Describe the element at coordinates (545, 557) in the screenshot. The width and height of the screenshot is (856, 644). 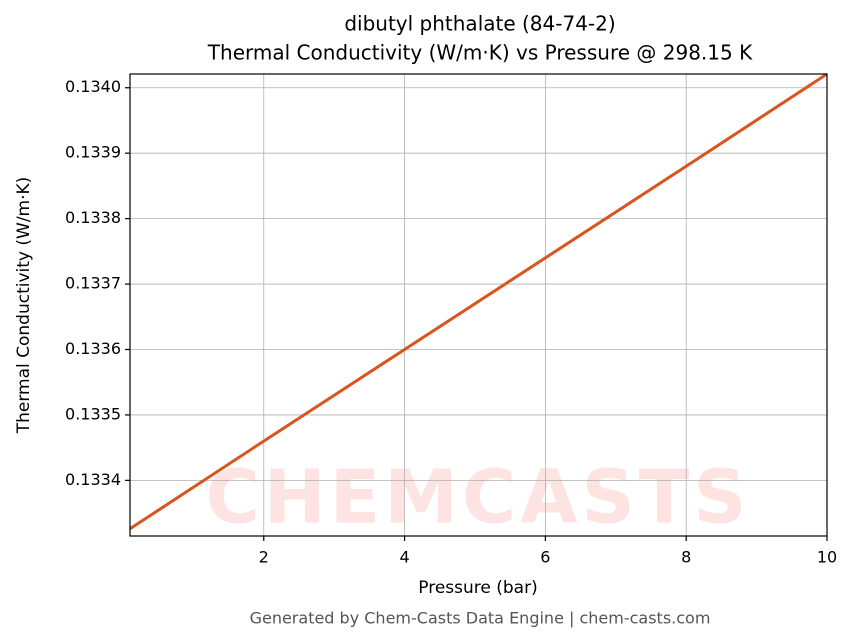
I see `x-tick-label: 6` at that location.